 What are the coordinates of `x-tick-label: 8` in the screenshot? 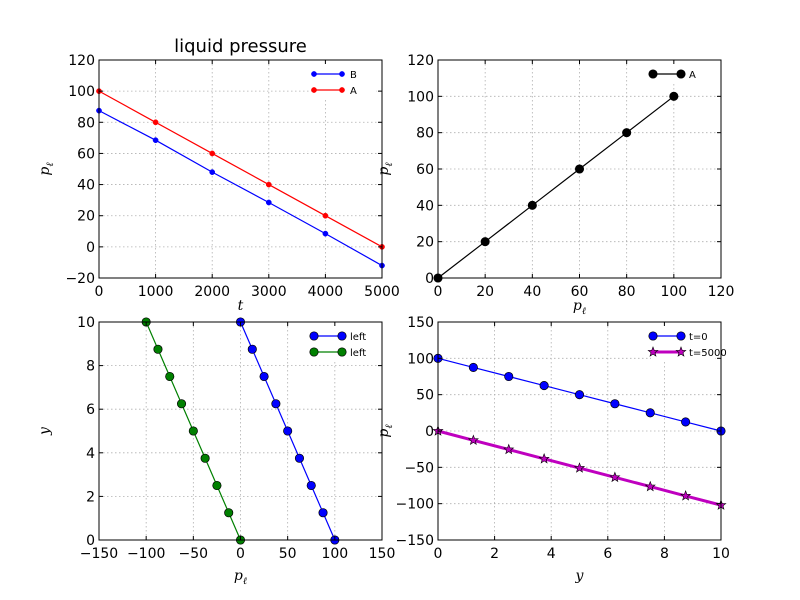 It's located at (664, 554).